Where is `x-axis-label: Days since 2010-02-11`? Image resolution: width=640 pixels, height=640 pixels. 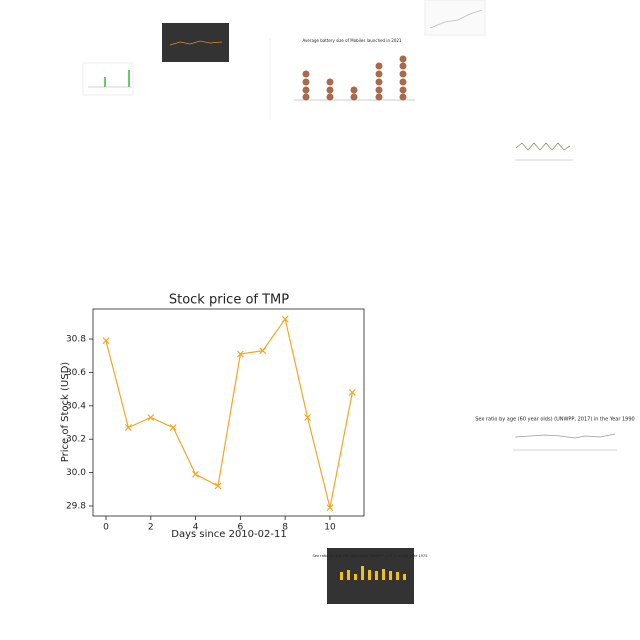 x-axis-label: Days since 2010-02-11 is located at coordinates (228, 534).